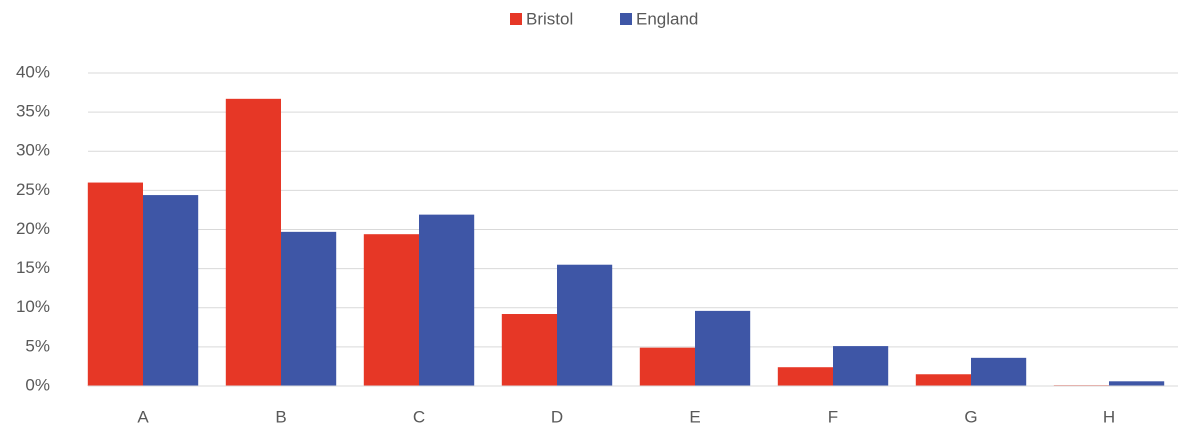  What do you see at coordinates (557, 416) in the screenshot?
I see `x-tick-label: D` at bounding box center [557, 416].